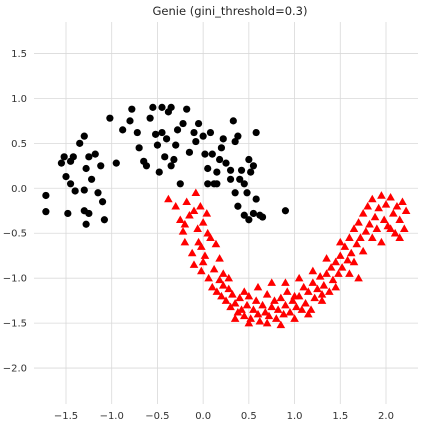 This screenshot has width=428, height=429. What do you see at coordinates (19, 99) in the screenshot?
I see `y-tick-label: 1.0` at bounding box center [19, 99].